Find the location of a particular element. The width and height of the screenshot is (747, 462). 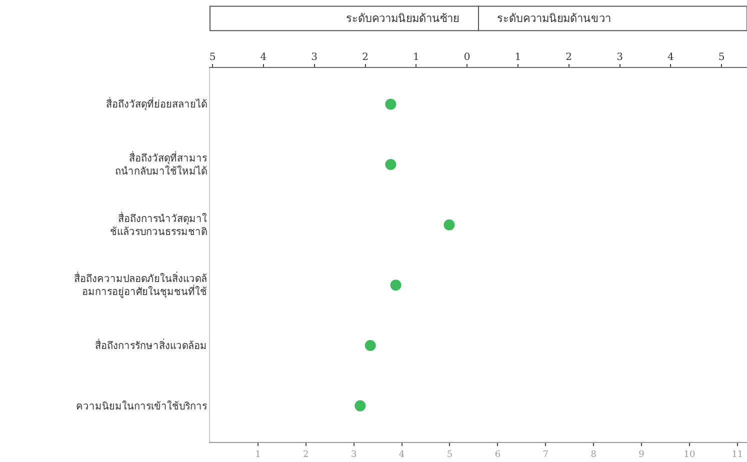

y-tick-label: สื่อถึงวัสดุที่สามารถนำกลับมาใช้ใหม่ได้ is located at coordinates (161, 164).